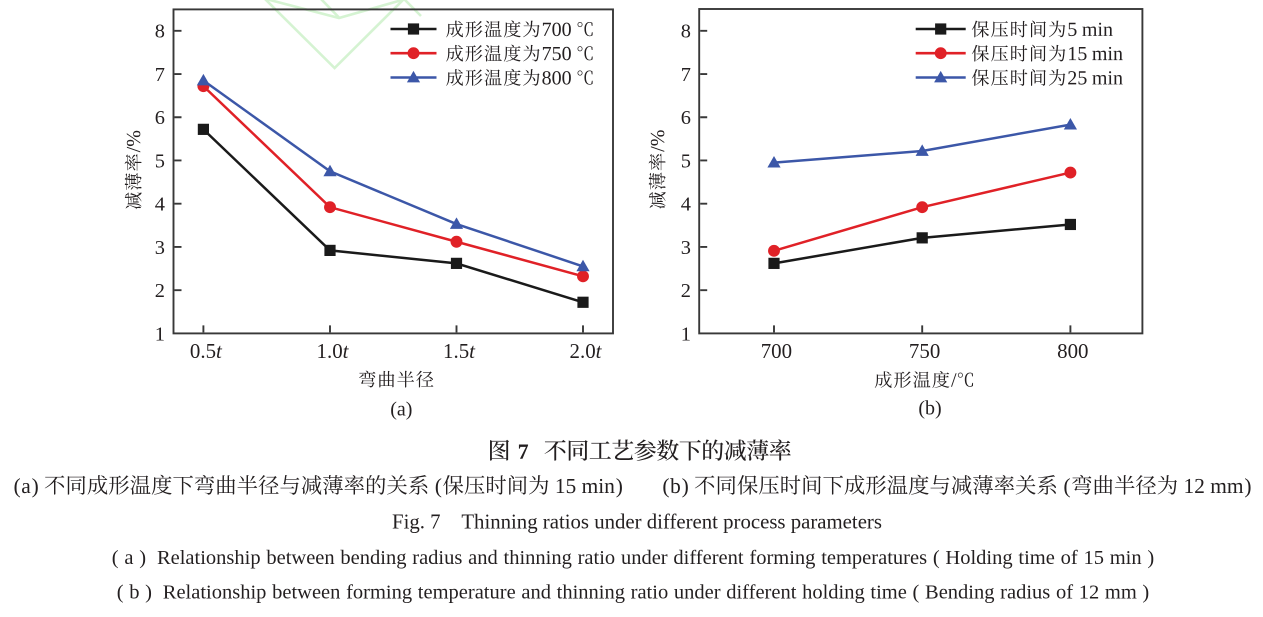  I want to click on svg-text: 0.5t, so click(206, 351).